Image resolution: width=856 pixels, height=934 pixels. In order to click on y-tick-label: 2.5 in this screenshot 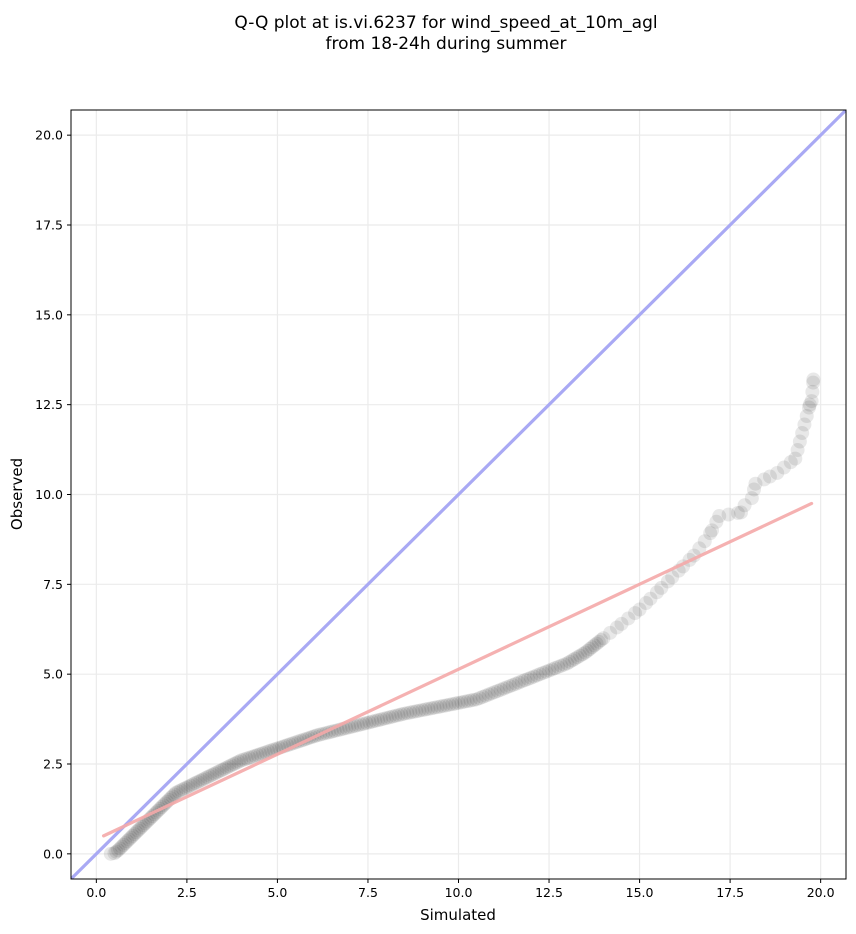, I will do `click(53, 764)`.